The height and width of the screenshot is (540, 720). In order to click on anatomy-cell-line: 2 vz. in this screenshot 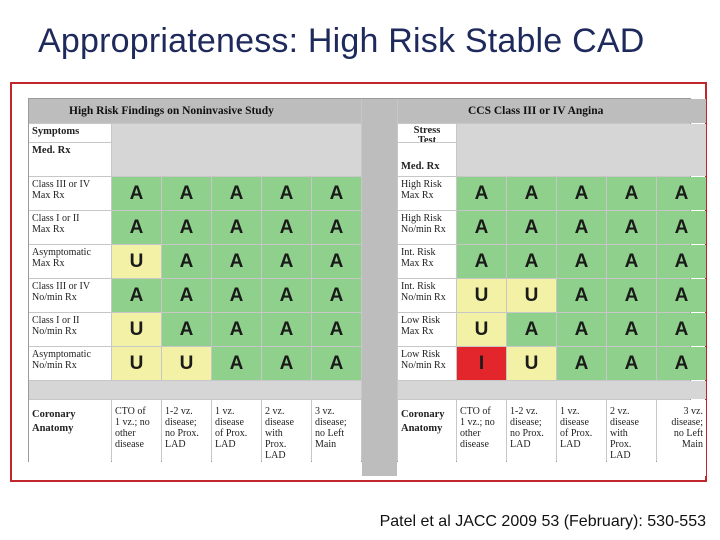, I will do `click(275, 411)`.